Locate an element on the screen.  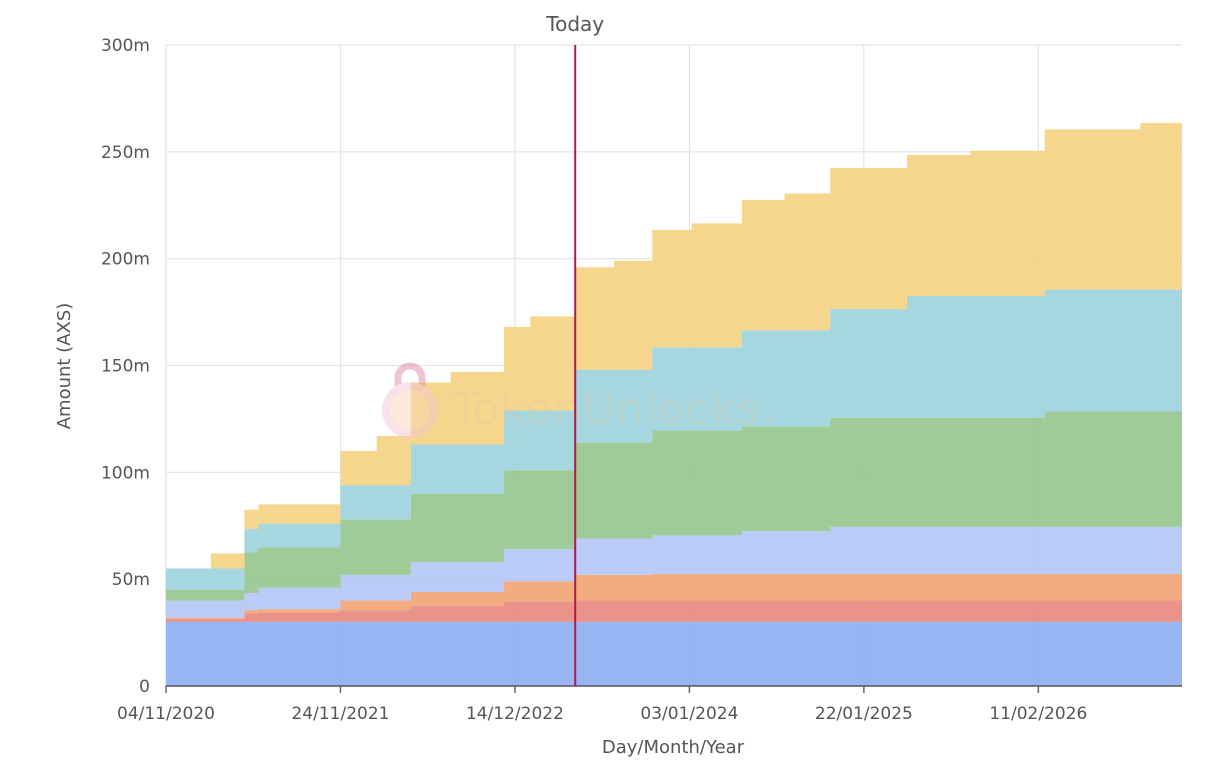
y-tick-label: 250m is located at coordinates (125, 153).